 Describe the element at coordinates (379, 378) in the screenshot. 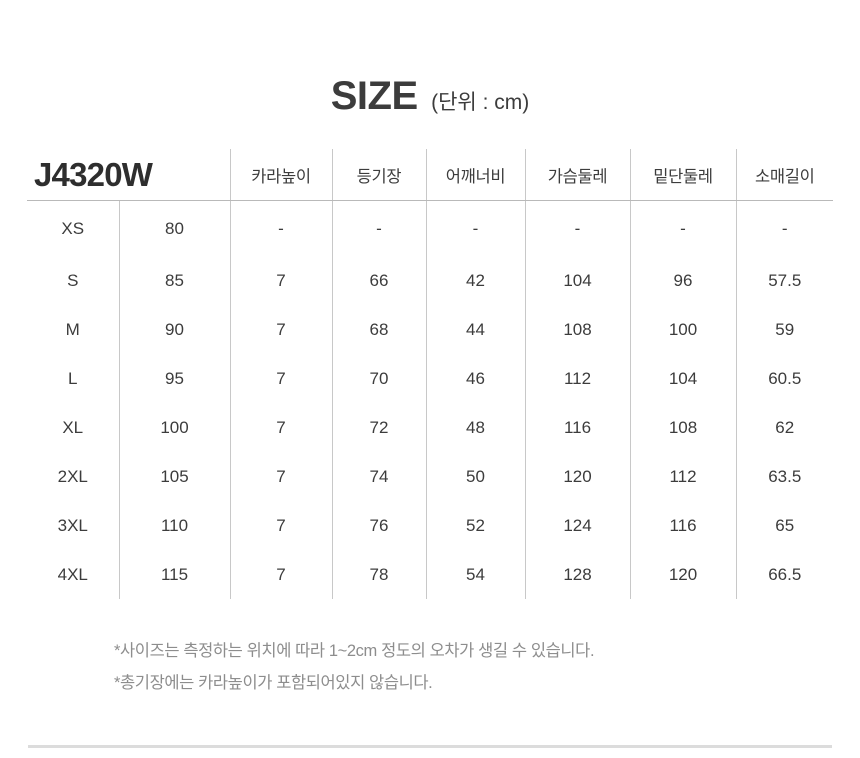

I see `cell-back-length: 70` at that location.